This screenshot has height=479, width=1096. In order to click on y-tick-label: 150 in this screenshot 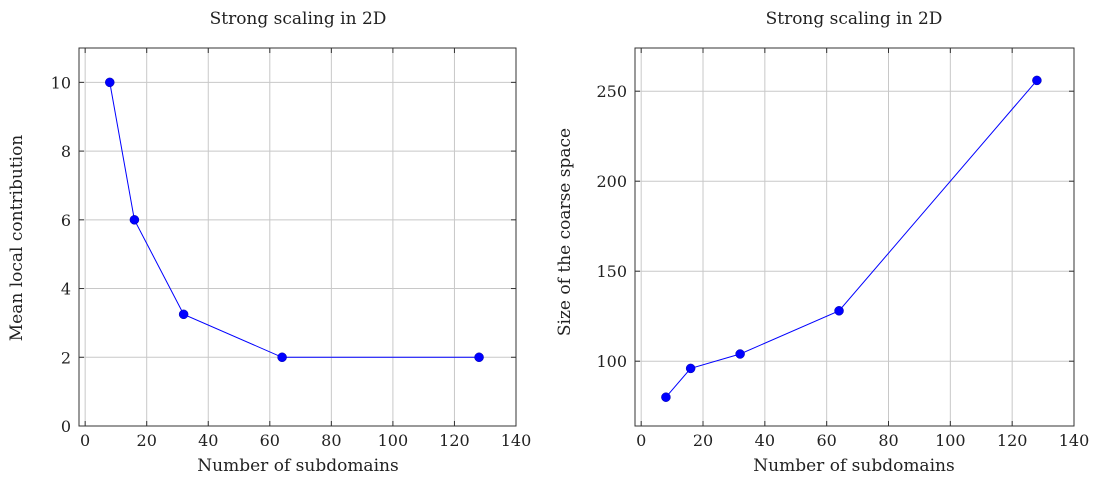, I will do `click(611, 271)`.